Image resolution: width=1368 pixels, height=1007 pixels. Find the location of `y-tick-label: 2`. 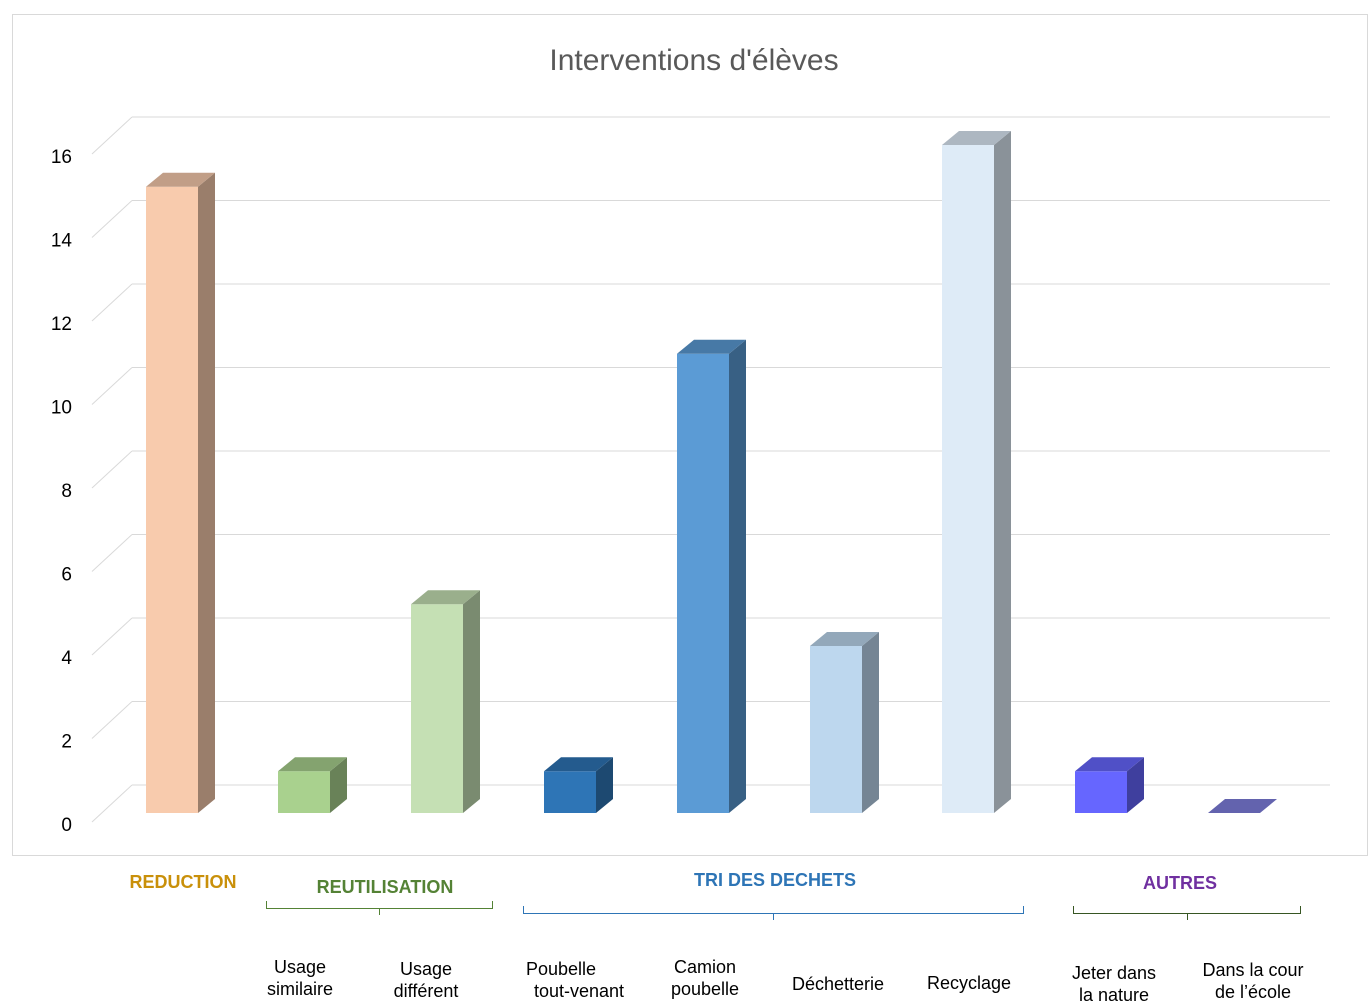

y-tick-label: 2 is located at coordinates (66, 742).